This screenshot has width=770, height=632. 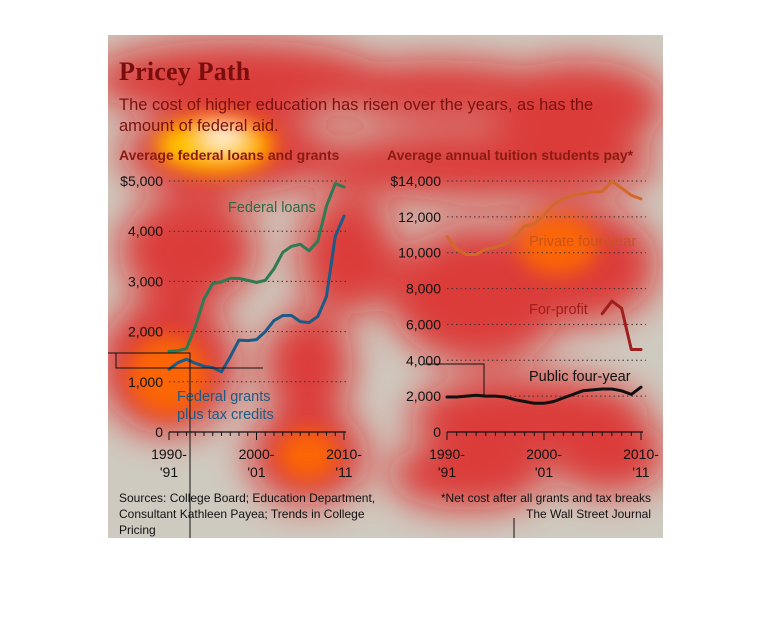 I want to click on series-label-federal-grants-line2: plus tax credits, so click(x=225, y=415).